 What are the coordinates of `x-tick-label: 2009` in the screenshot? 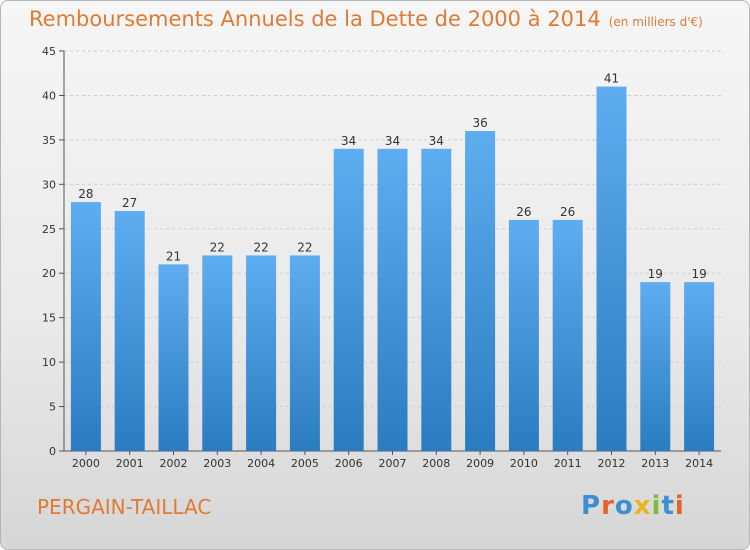 It's located at (480, 463).